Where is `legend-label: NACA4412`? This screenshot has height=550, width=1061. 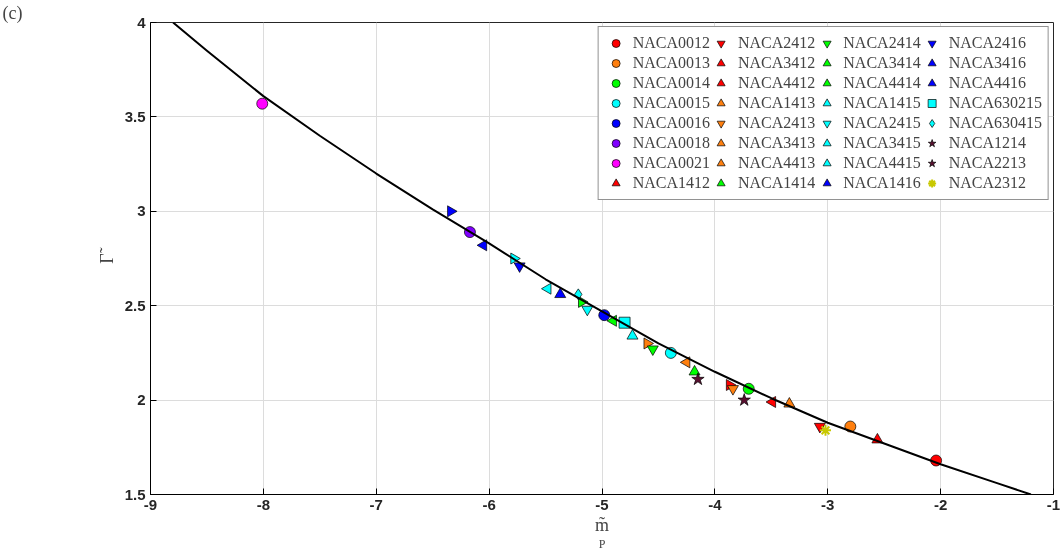 legend-label: NACA4412 is located at coordinates (776, 83).